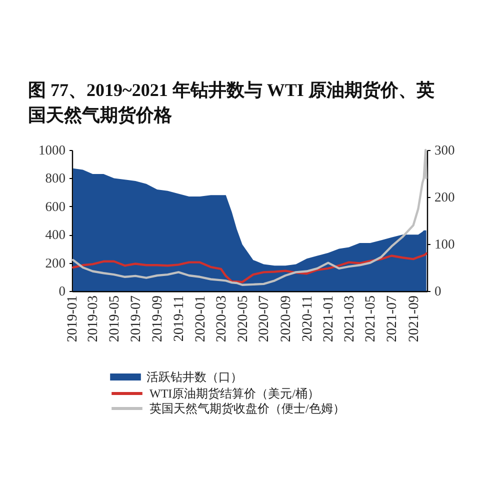 This screenshot has height=480, width=480. I want to click on x-tick-label: 2020-05, so click(243, 319).